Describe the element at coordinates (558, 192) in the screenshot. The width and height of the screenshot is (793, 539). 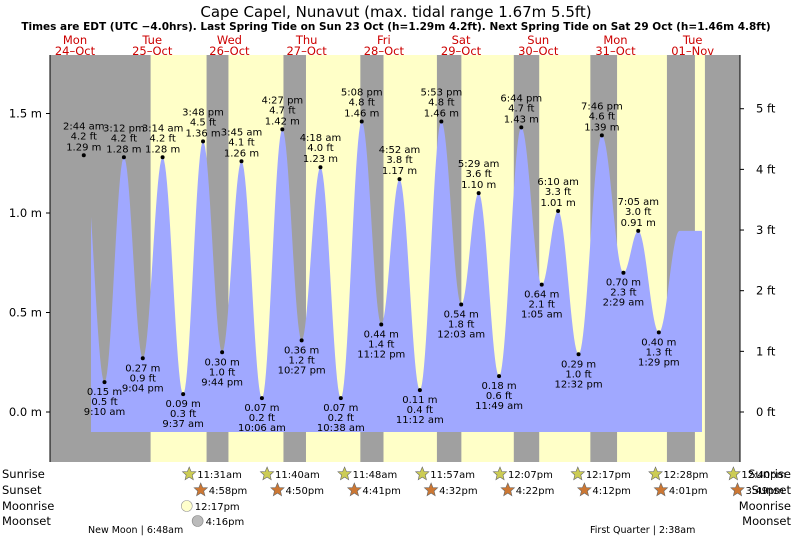
I see `tide-ft: 3.3 ft` at that location.